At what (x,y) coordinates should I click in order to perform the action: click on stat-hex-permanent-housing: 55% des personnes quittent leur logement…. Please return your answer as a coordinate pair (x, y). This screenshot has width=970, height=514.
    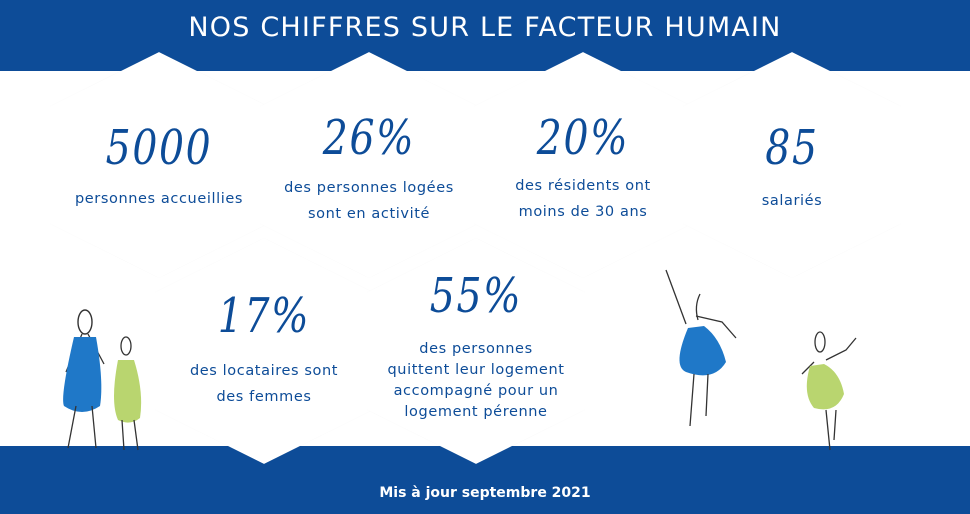
    Looking at the image, I should click on (476, 351).